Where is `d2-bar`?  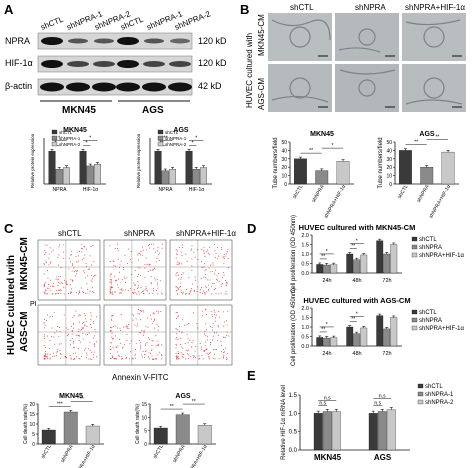
d2-bar is located at coordinates (350, 336).